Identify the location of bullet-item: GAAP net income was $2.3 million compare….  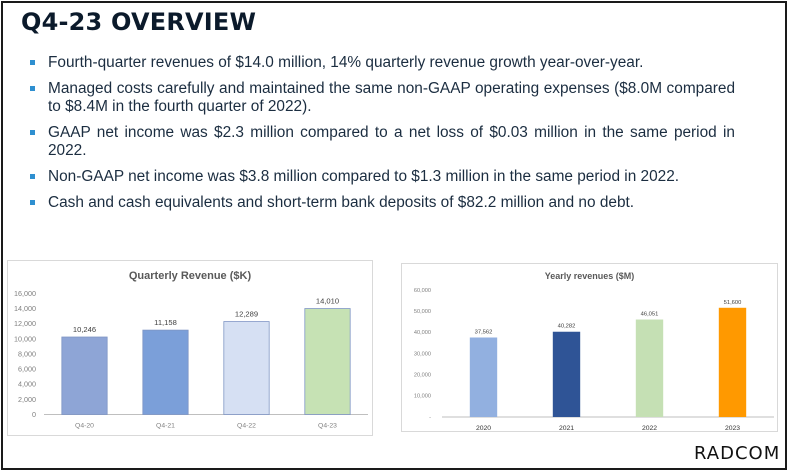
(382, 142).